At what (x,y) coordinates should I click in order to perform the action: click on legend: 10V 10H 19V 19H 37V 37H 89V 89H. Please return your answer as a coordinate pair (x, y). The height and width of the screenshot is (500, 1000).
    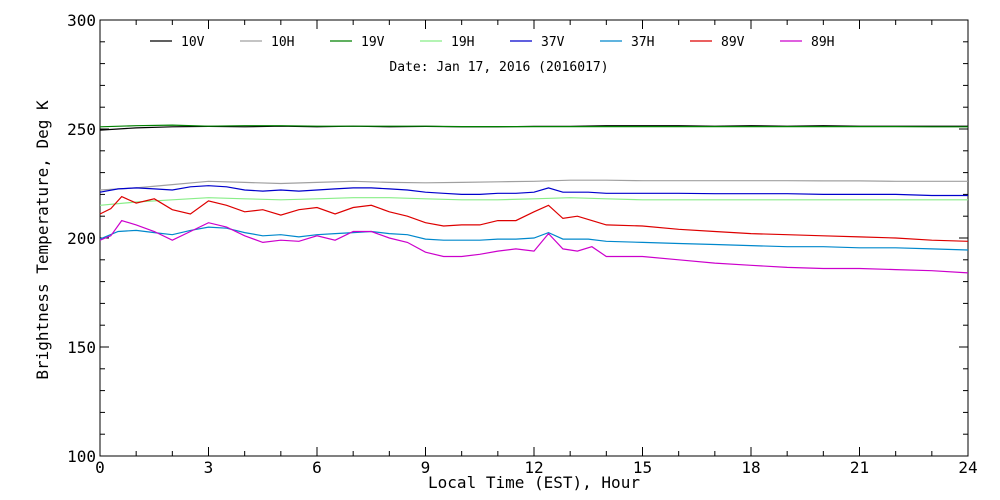
    Looking at the image, I should click on (492, 42).